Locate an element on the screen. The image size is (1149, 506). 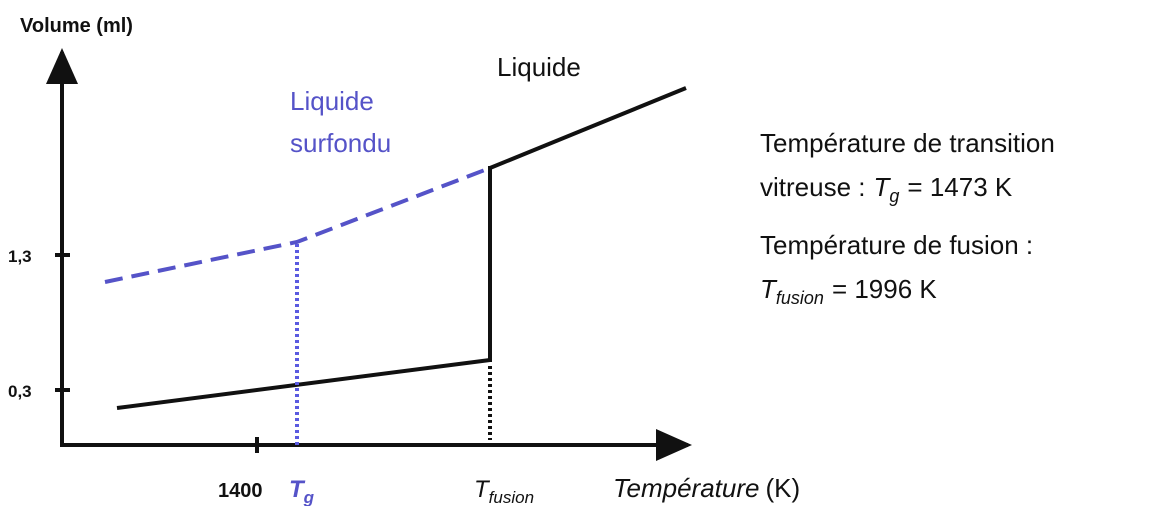
y-title: Volume (ml) is located at coordinates (76, 26).